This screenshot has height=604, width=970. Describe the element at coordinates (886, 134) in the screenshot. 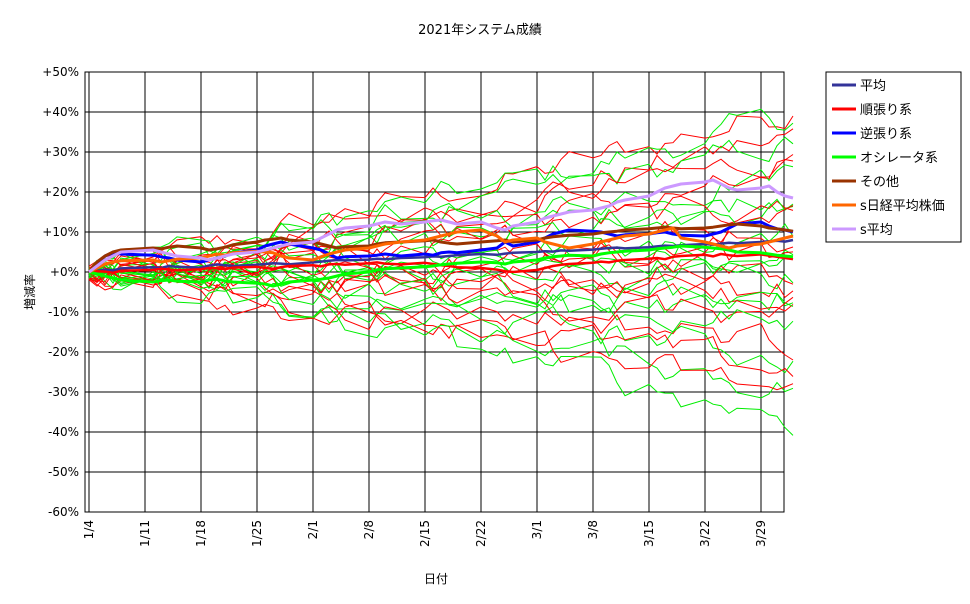

I see `legend-label: 逆張り系` at that location.